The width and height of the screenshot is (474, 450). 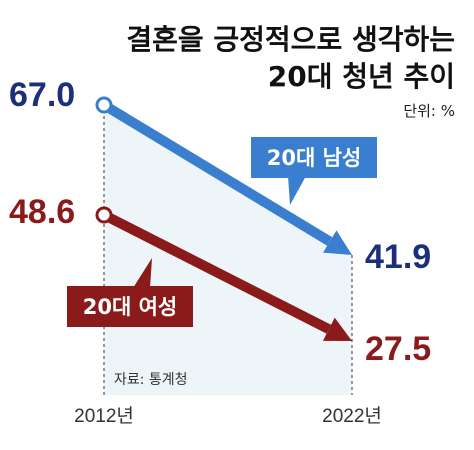 I want to click on female-series-line, so click(x=216, y=272).